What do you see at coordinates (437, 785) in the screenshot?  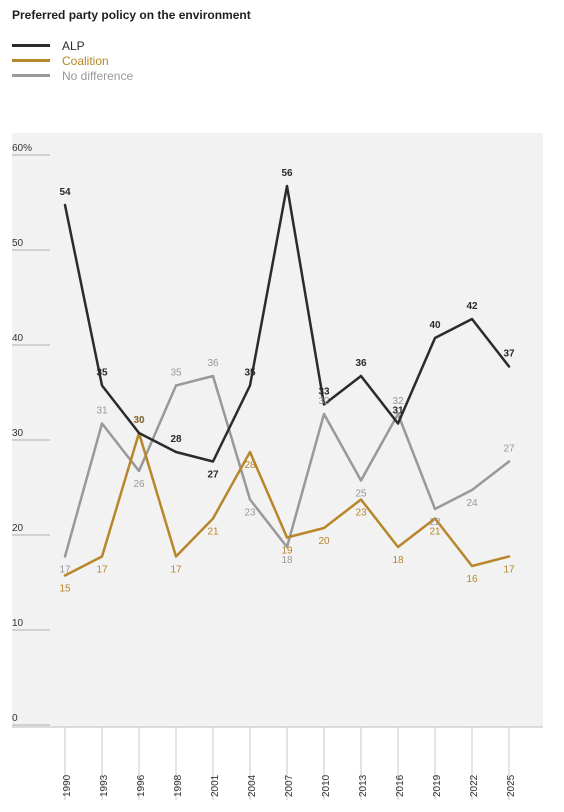 I see `x-tick-label: 2019` at bounding box center [437, 785].